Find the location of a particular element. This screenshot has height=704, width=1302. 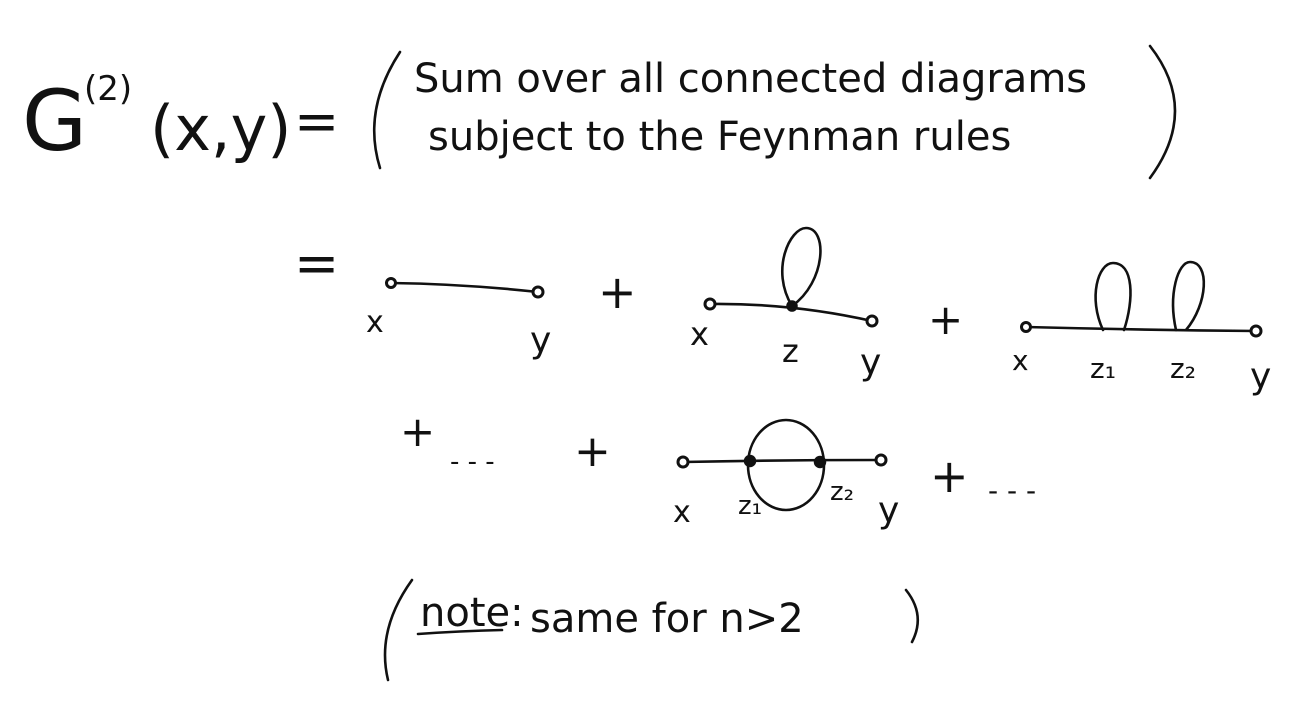

plus-sign-3: + is located at coordinates (417, 431).